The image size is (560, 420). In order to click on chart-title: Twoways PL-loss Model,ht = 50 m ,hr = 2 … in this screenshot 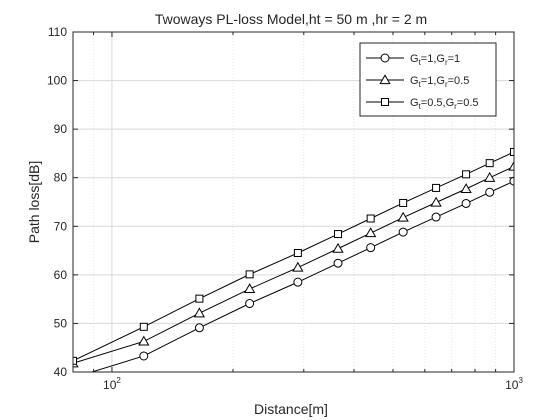, I will do `click(291, 19)`.